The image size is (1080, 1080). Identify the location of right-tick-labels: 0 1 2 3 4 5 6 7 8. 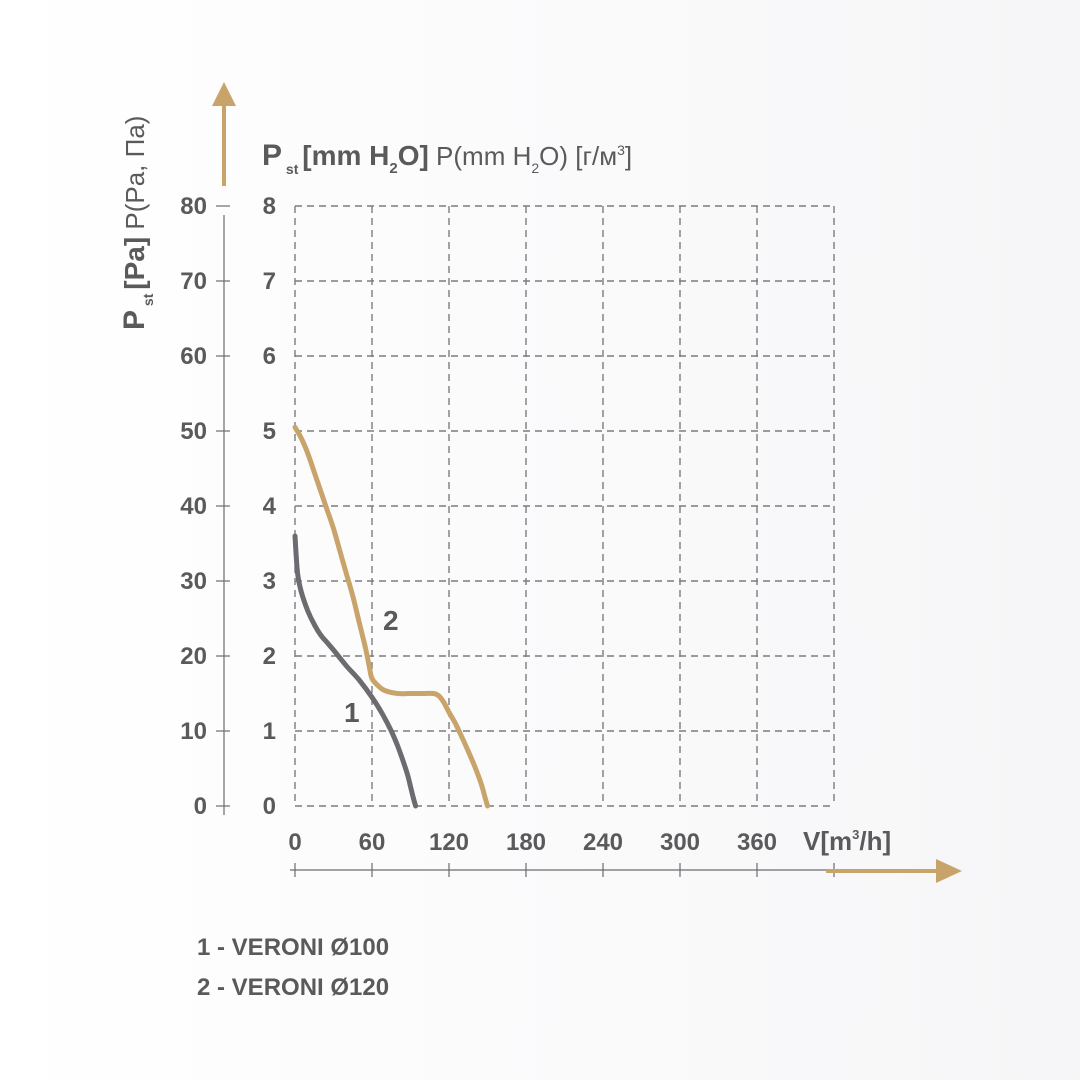
(270, 506).